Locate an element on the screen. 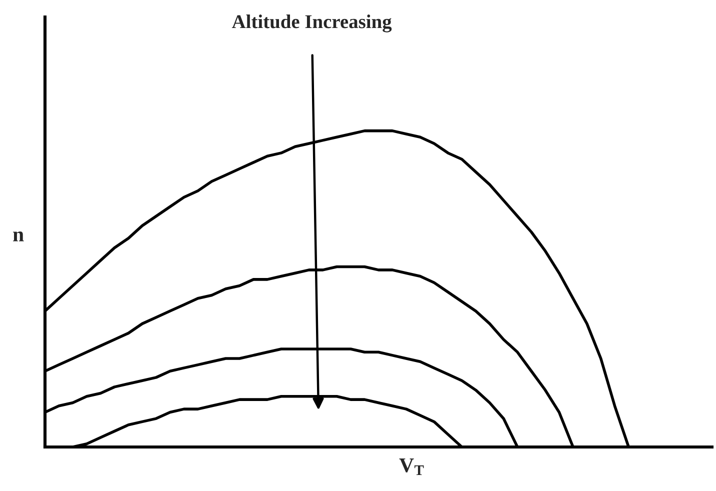  x-axis-title: V$_{T}$ is located at coordinates (411, 466).